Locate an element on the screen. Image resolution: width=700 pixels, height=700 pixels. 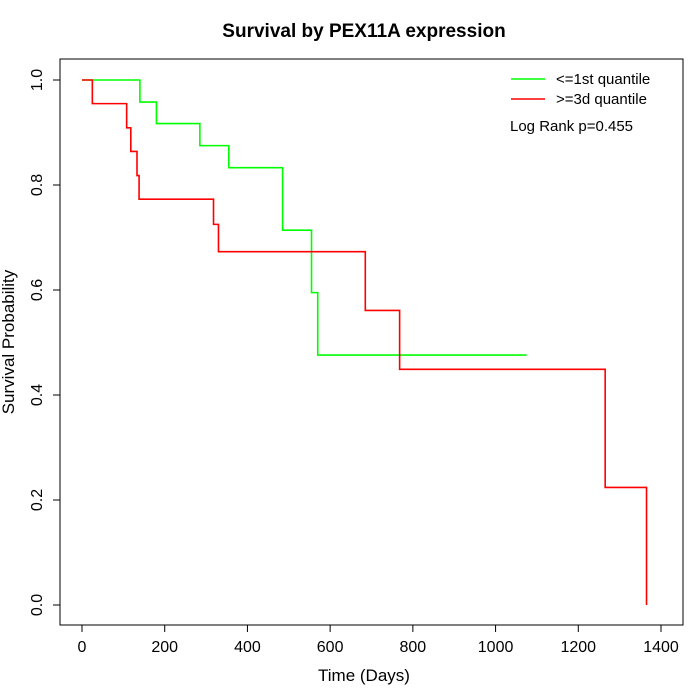
x-tick-label: 600 is located at coordinates (330, 647).